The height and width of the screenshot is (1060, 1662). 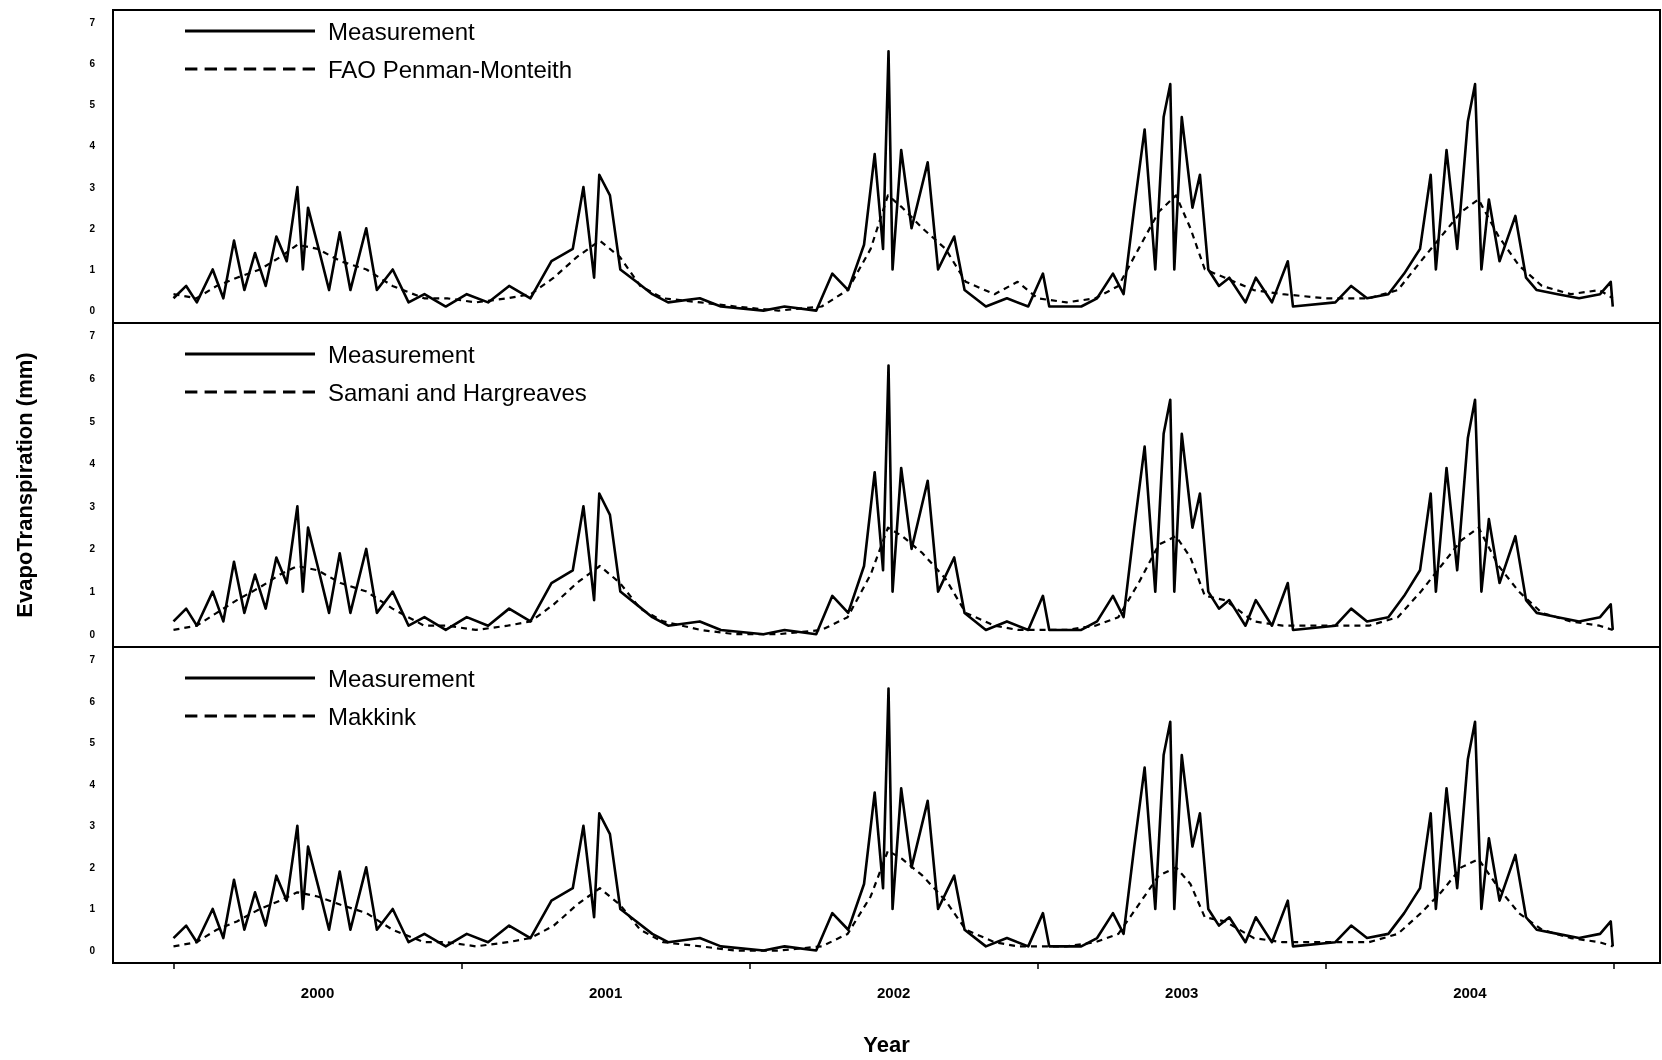 What do you see at coordinates (1182, 992) in the screenshot?
I see `x-tick-label: 2003` at bounding box center [1182, 992].